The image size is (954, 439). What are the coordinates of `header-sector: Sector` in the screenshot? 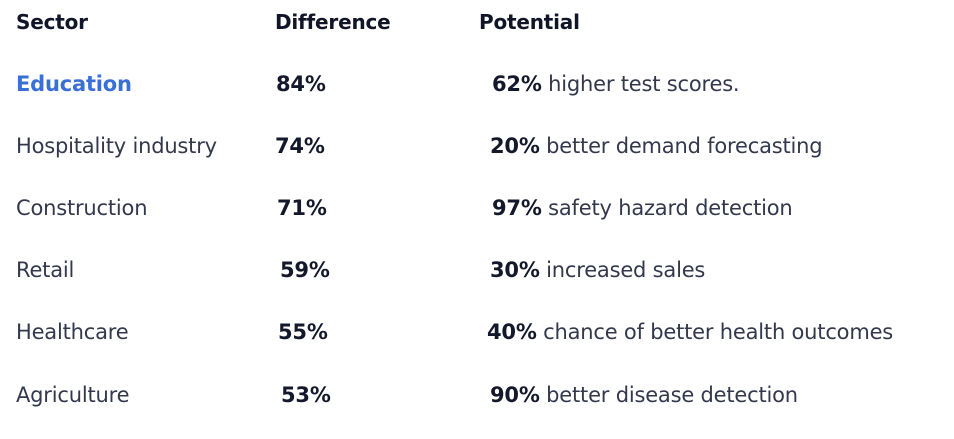 It's located at (52, 22).